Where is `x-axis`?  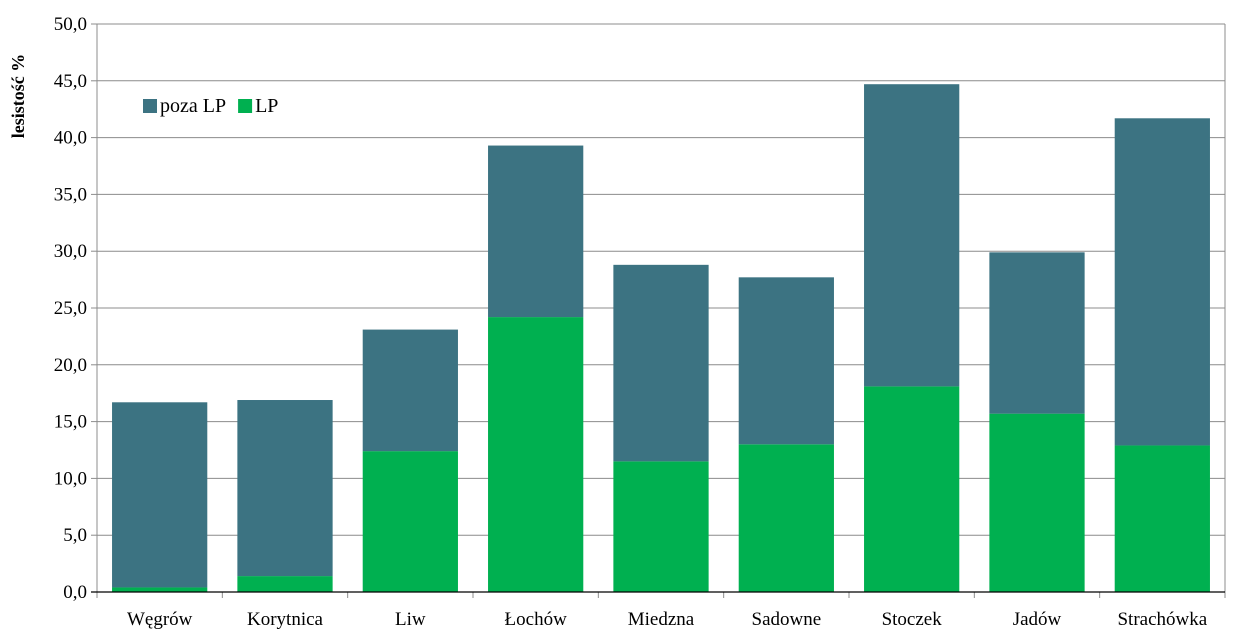 x-axis is located at coordinates (658, 594).